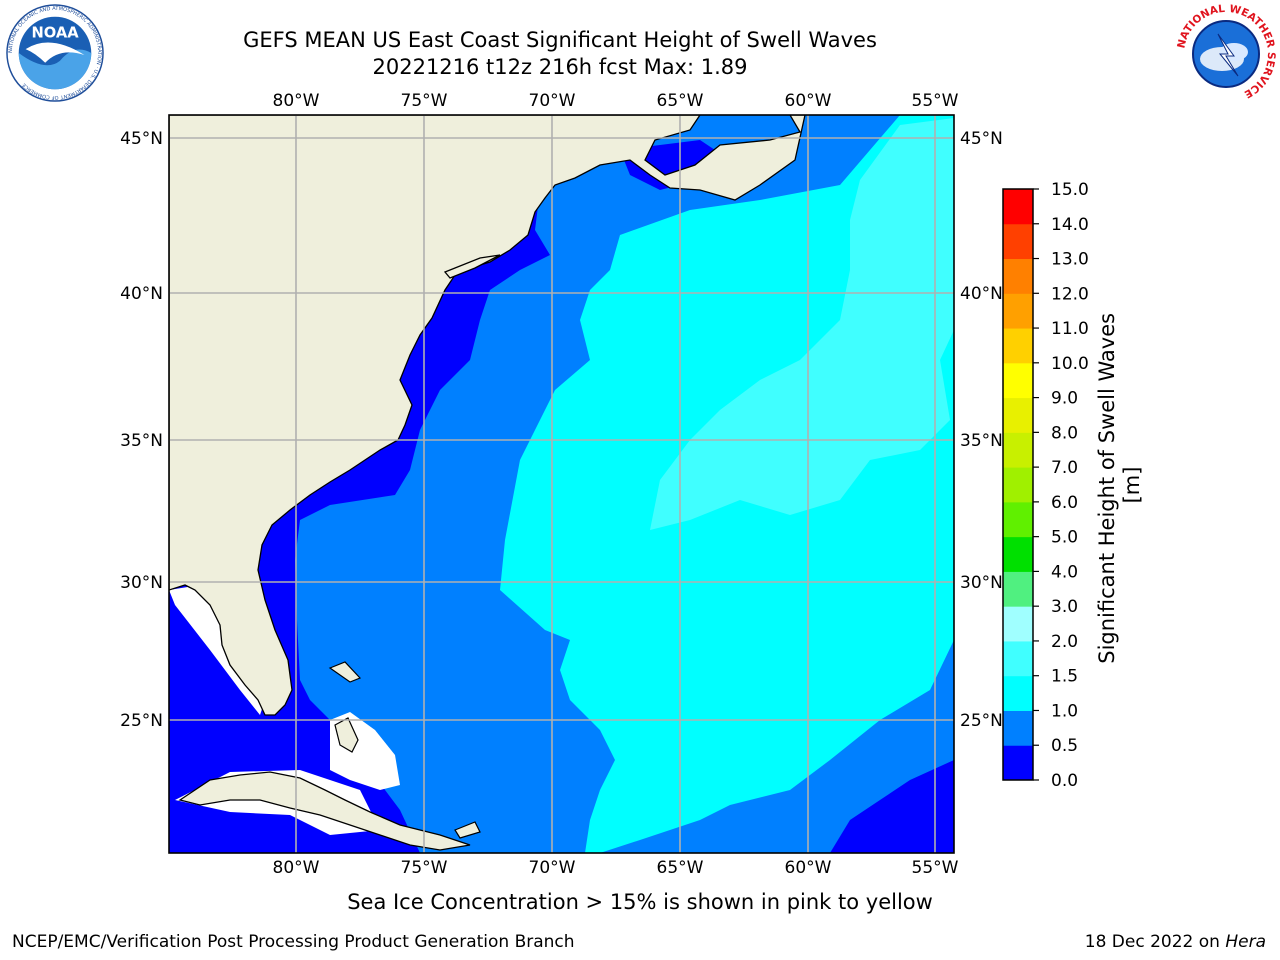  I want to click on colorbar-frame, so click(1018, 484).